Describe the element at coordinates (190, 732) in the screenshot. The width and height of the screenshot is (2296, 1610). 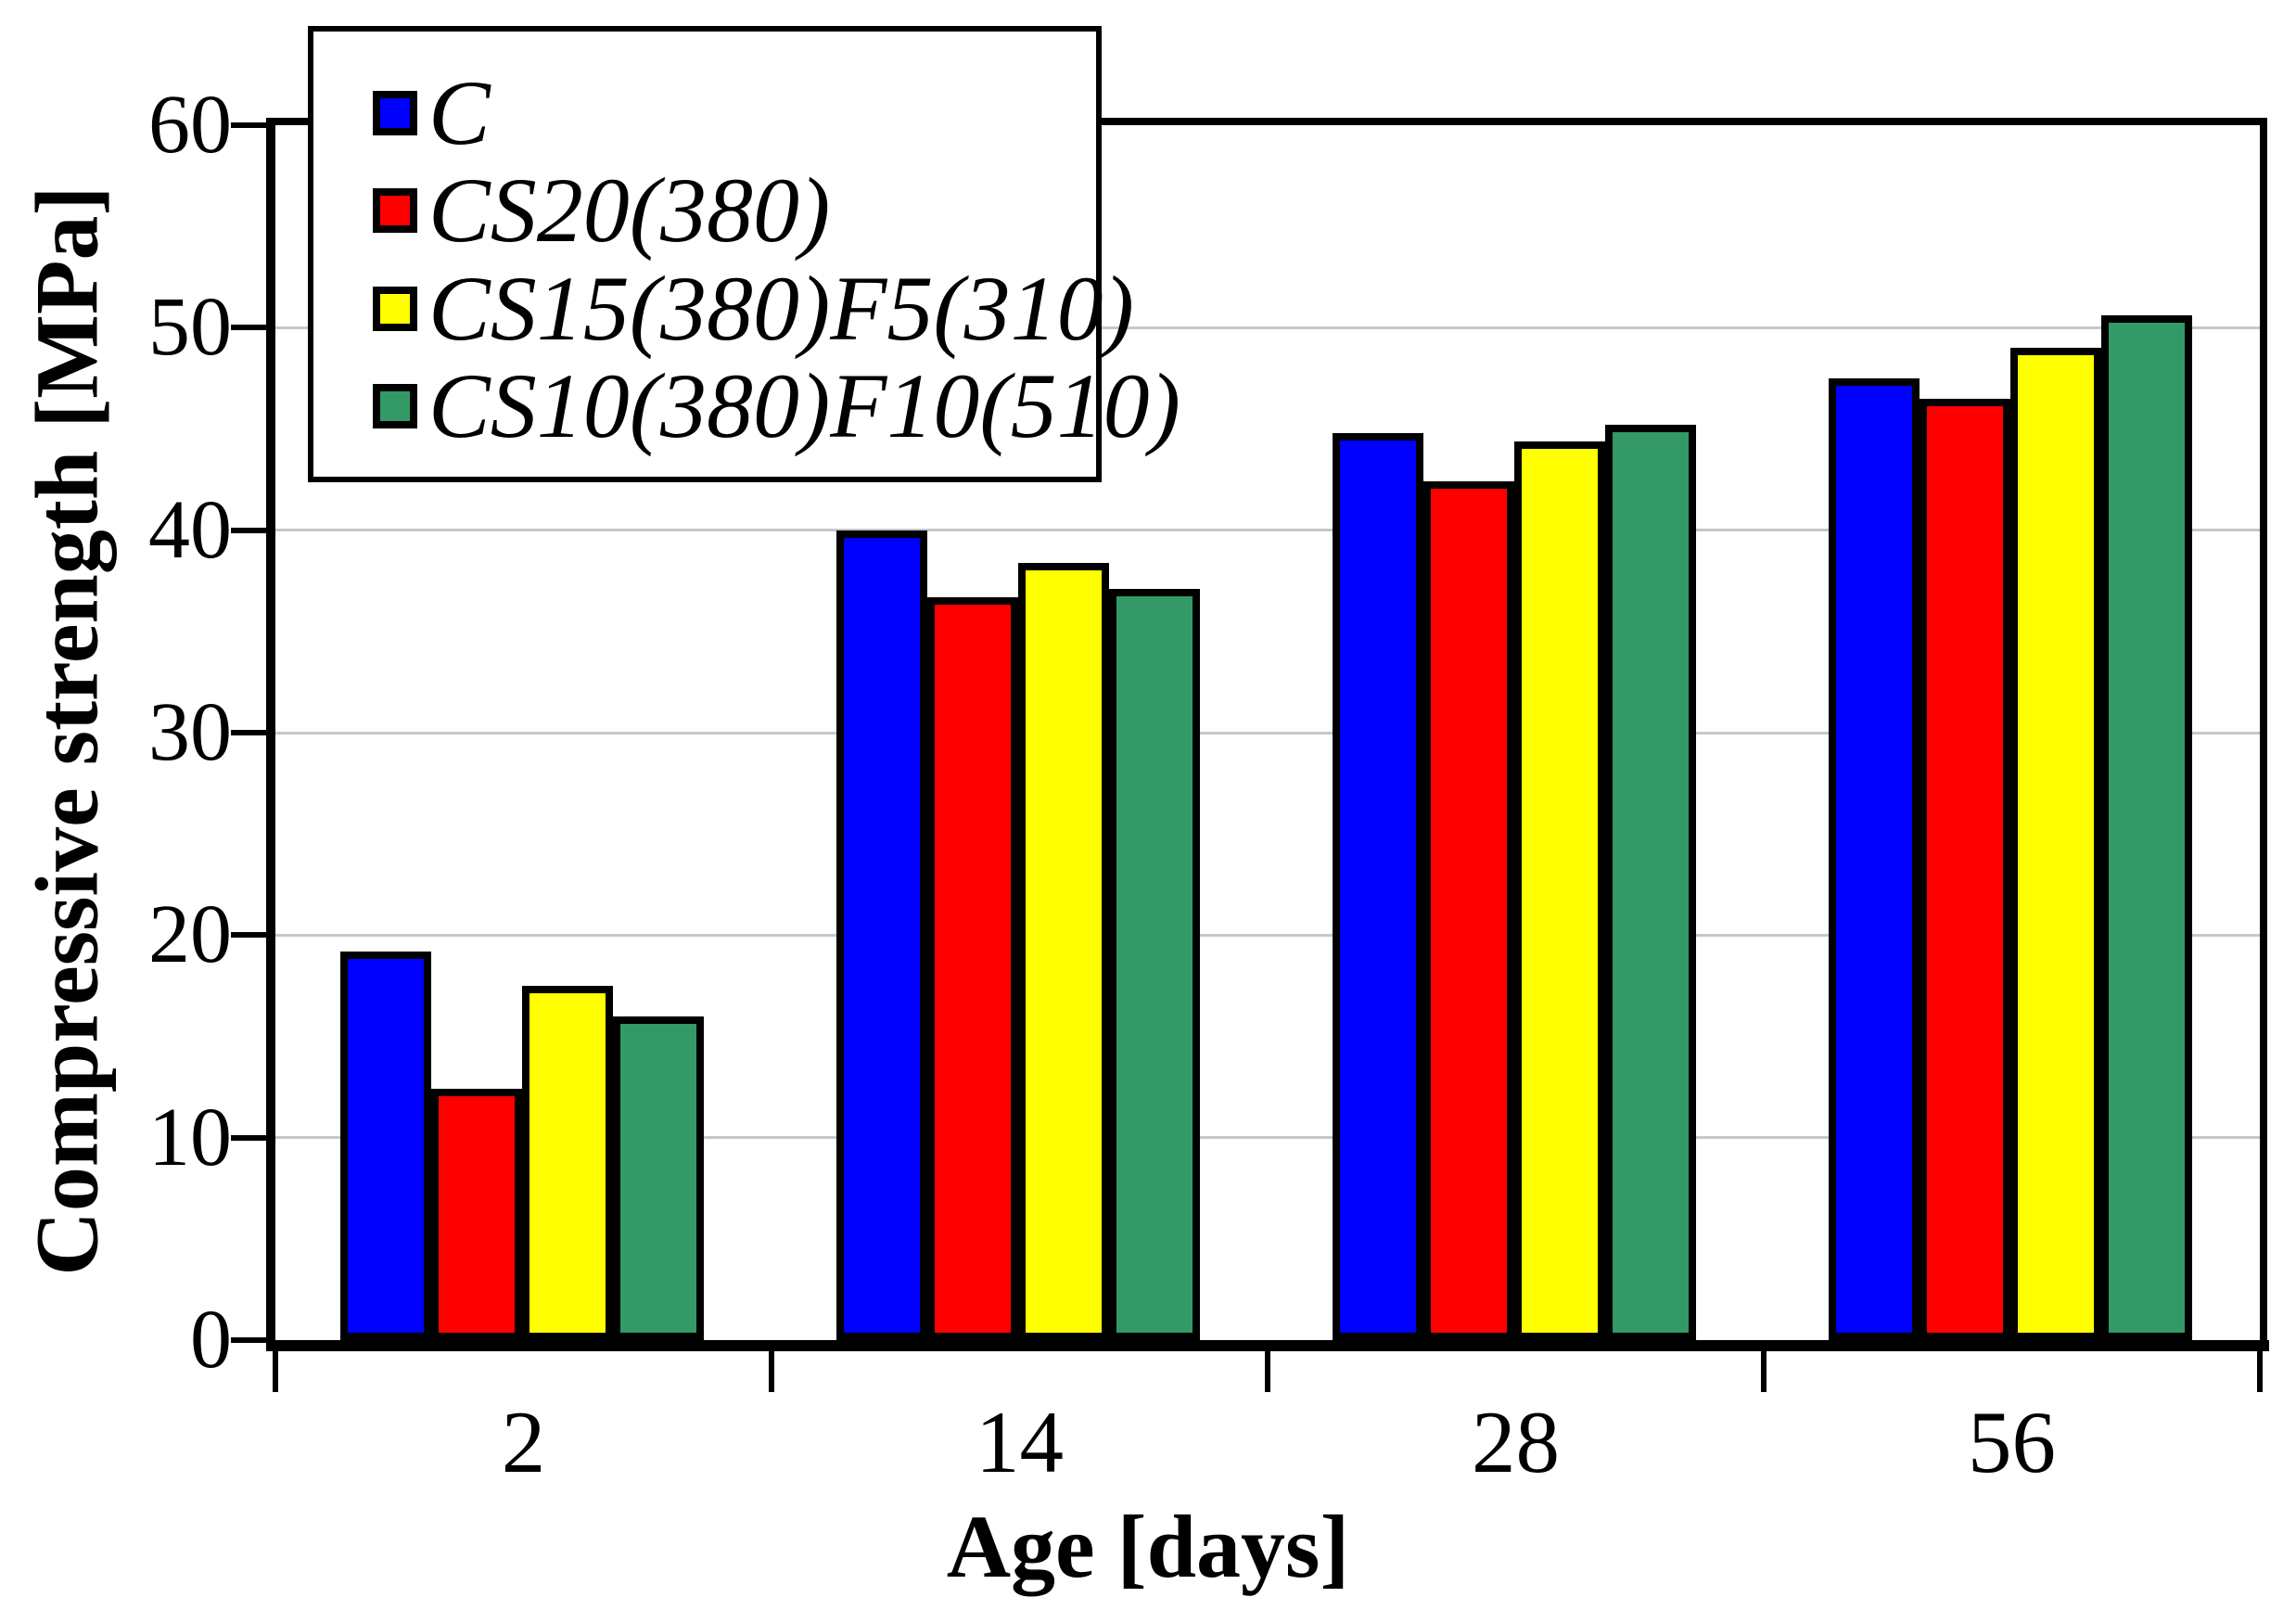
I see `y-tick-label: 30` at that location.